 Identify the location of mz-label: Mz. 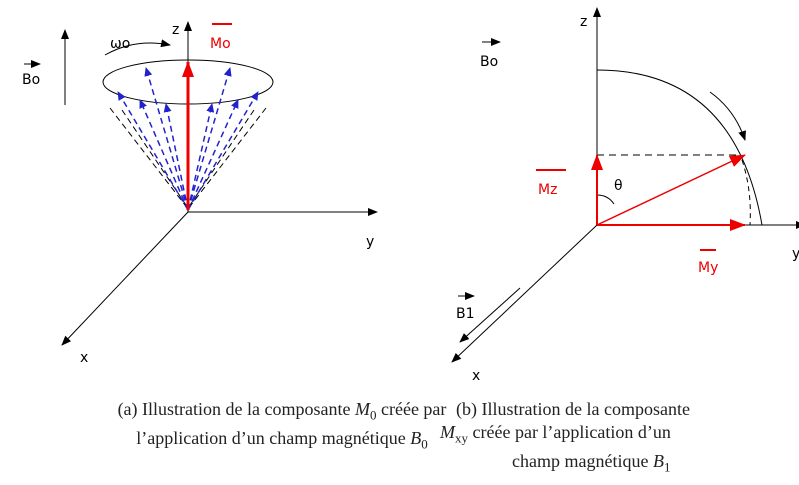
(547, 190).